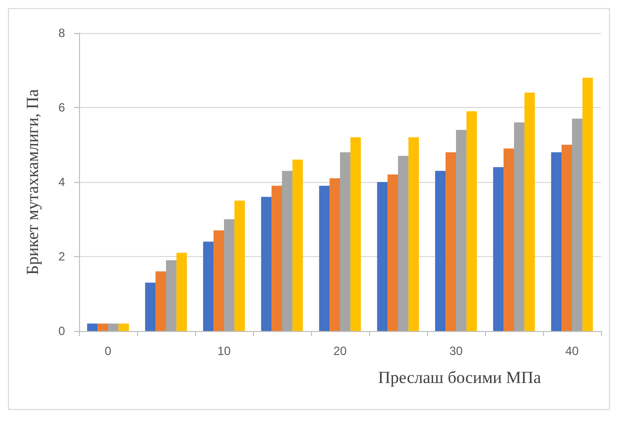 Image resolution: width=617 pixels, height=427 pixels. I want to click on x-tick-label: 30, so click(456, 351).